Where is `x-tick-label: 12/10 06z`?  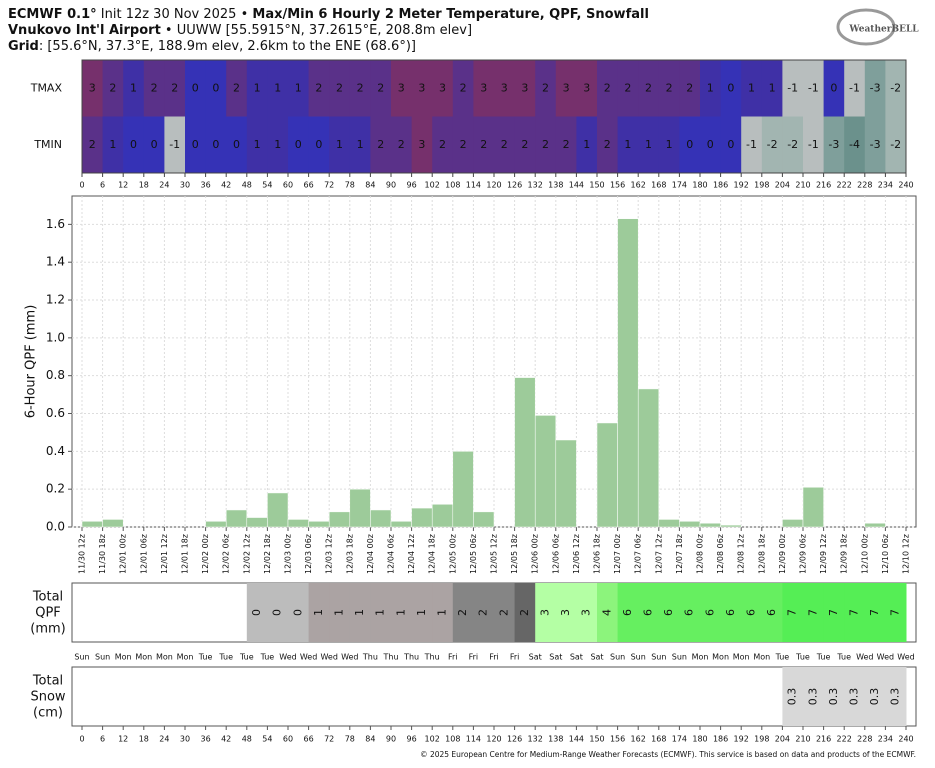
x-tick-label: 12/10 06z is located at coordinates (885, 554).